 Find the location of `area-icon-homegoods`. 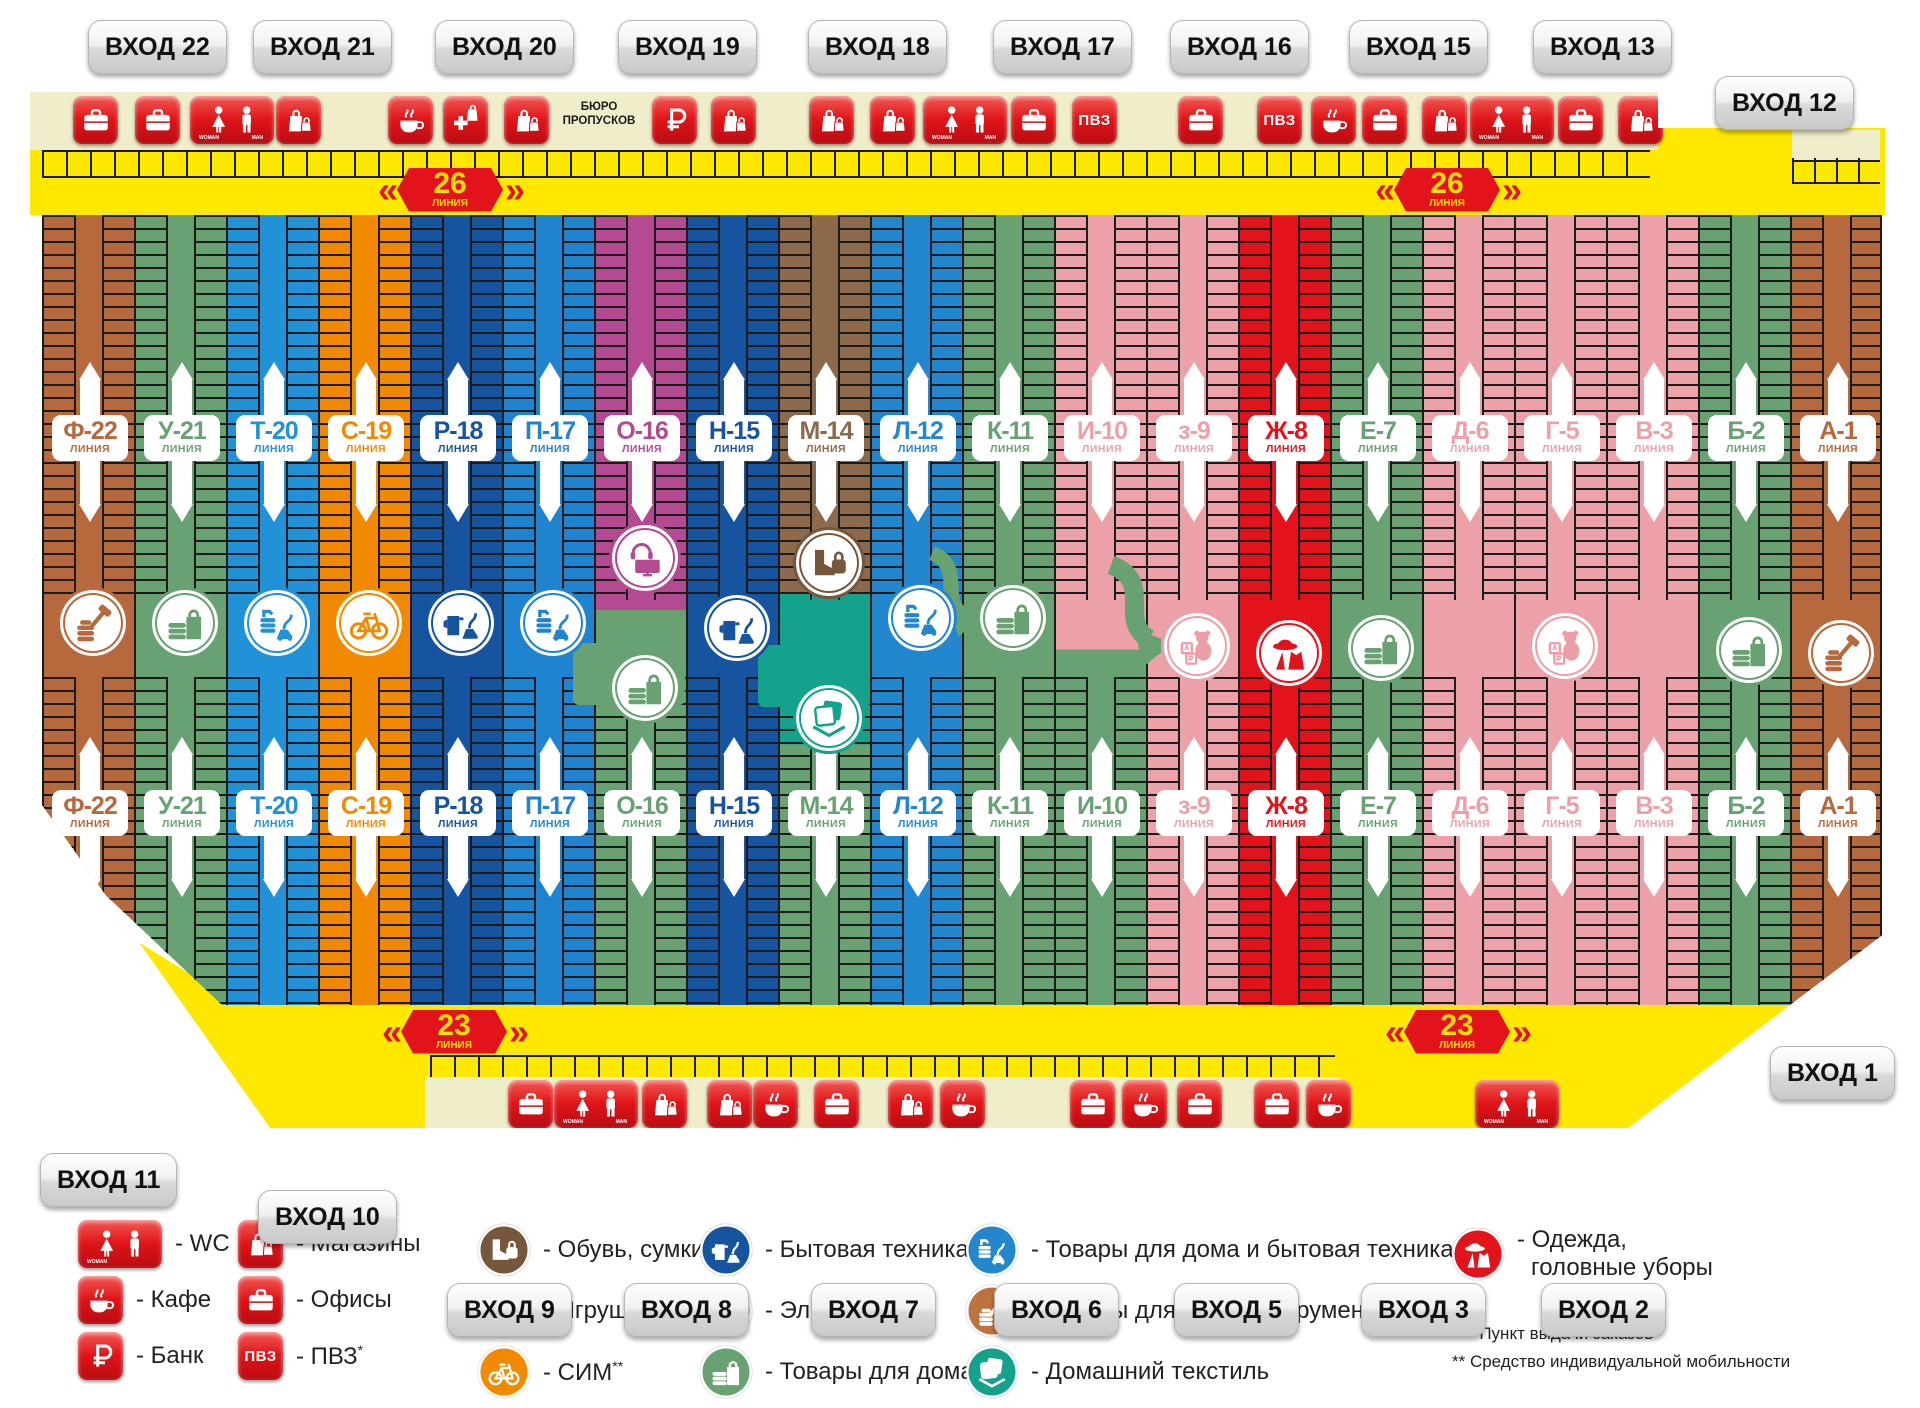

area-icon-homegoods is located at coordinates (645, 688).